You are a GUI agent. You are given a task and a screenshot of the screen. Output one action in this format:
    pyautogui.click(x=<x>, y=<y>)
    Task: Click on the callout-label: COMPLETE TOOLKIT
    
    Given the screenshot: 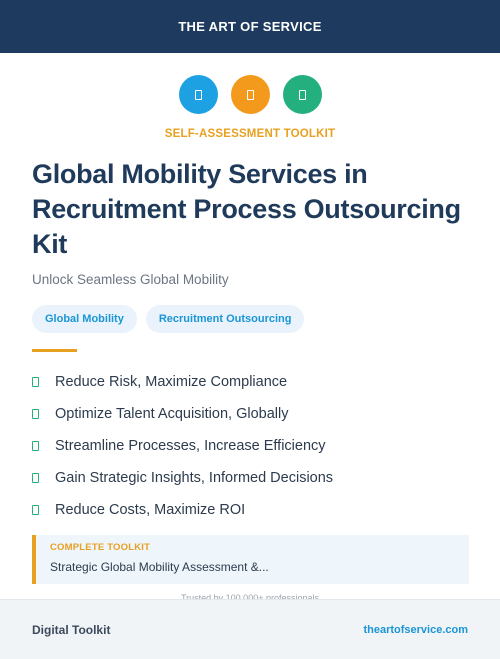 What is the action you would take?
    pyautogui.click(x=100, y=547)
    